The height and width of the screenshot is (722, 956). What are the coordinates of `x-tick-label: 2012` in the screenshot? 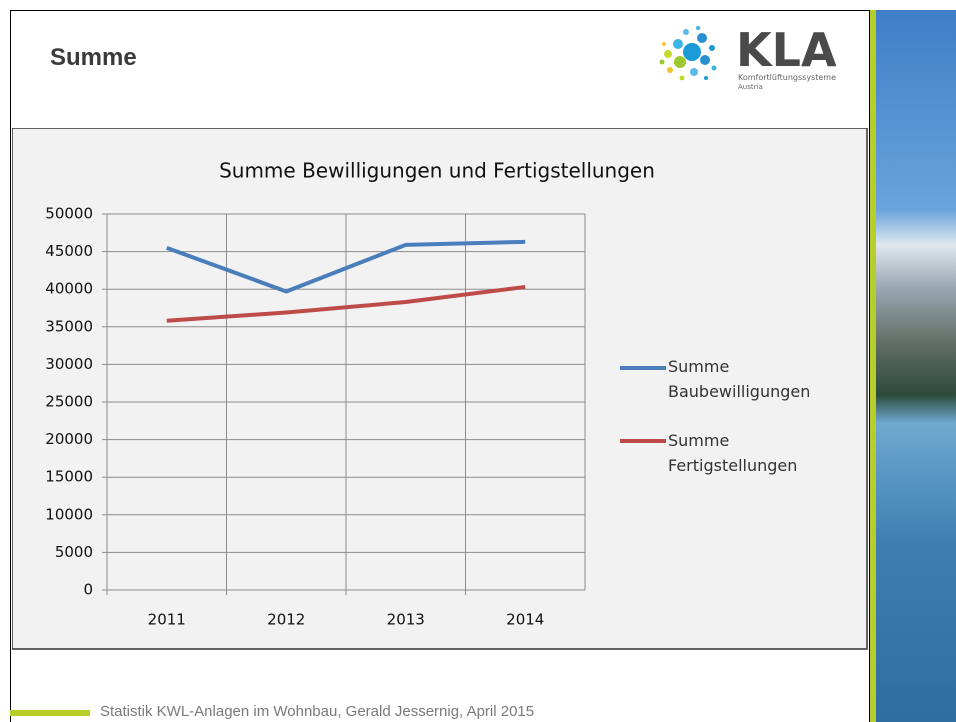 It's located at (286, 620).